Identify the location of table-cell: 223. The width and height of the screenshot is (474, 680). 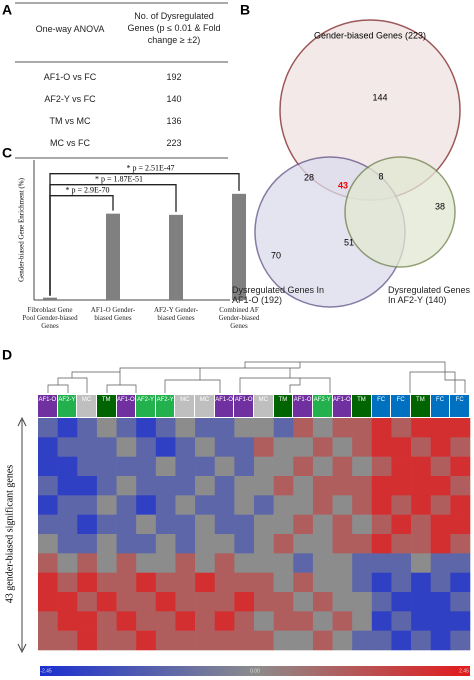
(174, 143).